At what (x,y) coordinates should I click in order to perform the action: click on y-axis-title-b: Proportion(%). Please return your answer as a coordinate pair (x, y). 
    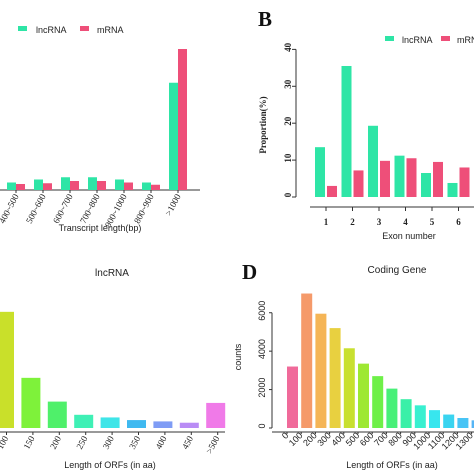
    Looking at the image, I should click on (263, 124).